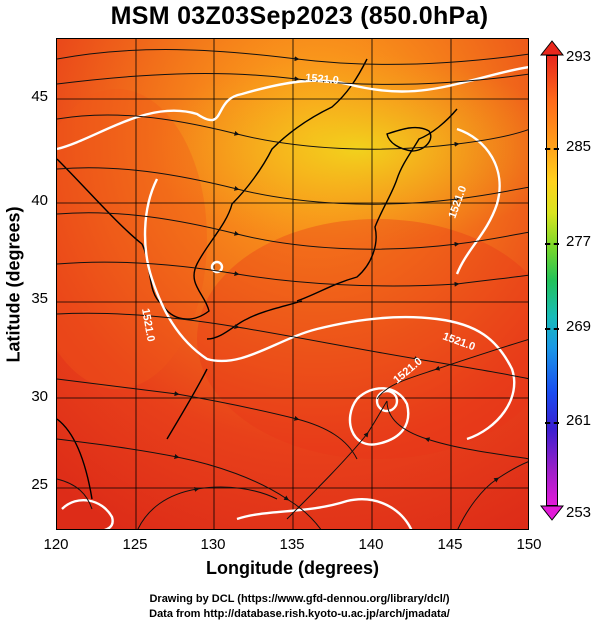 This screenshot has height=625, width=599. I want to click on colorbar-tick-269: 269, so click(579, 326).